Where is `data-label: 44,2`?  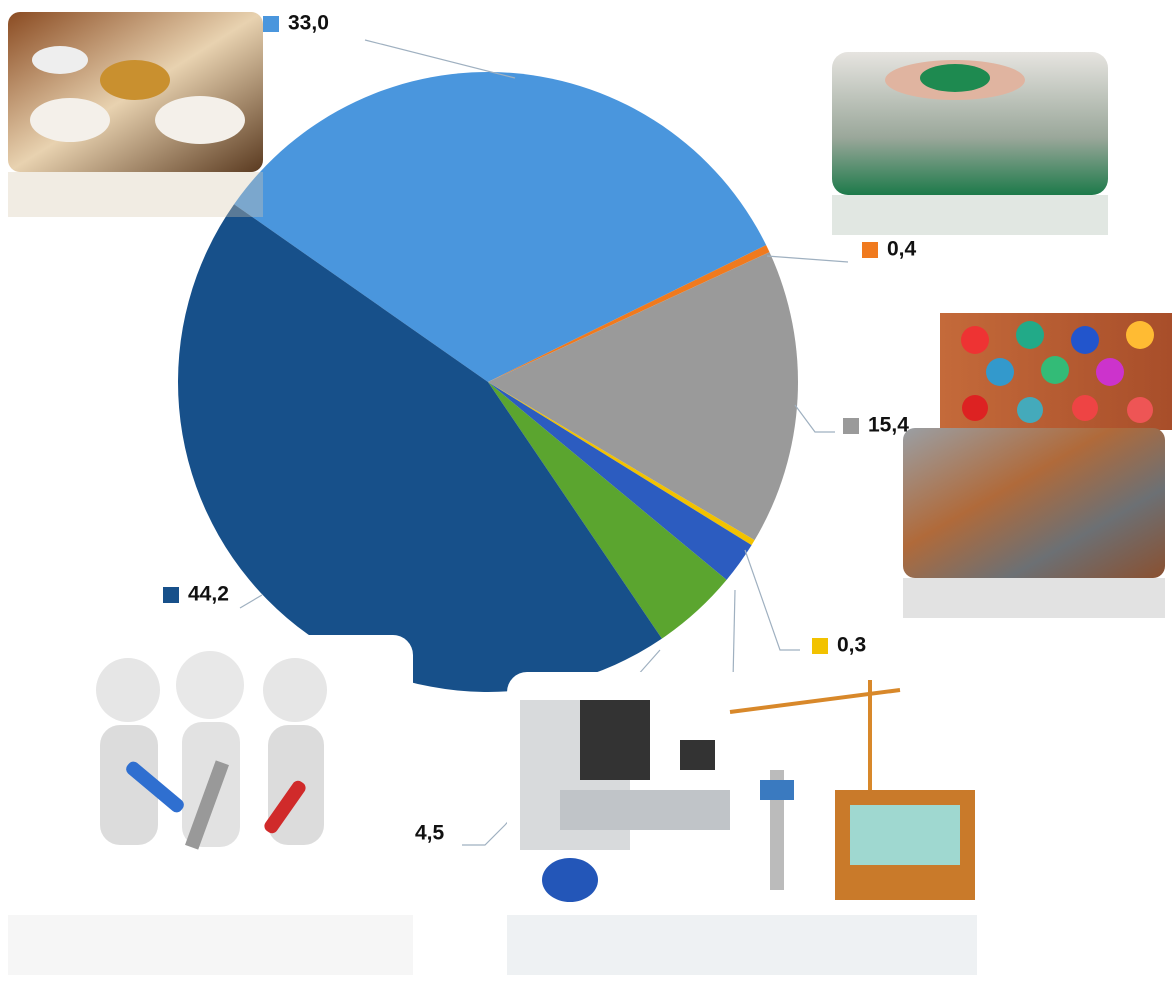 data-label: 44,2 is located at coordinates (208, 594).